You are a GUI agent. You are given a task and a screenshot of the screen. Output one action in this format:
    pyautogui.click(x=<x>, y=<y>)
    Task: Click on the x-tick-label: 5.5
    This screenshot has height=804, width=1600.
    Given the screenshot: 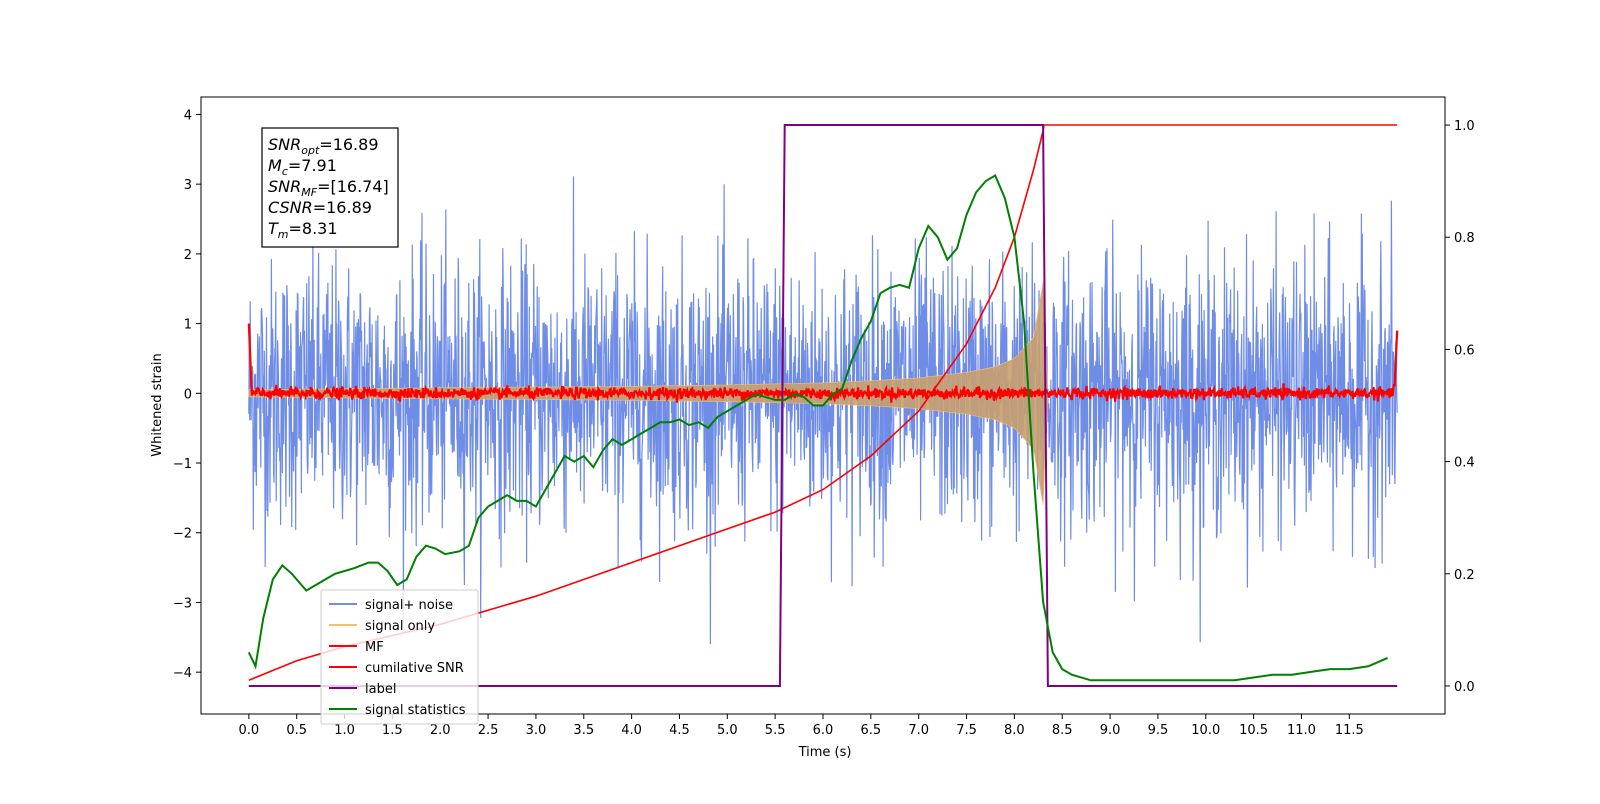 What is the action you would take?
    pyautogui.click(x=775, y=730)
    